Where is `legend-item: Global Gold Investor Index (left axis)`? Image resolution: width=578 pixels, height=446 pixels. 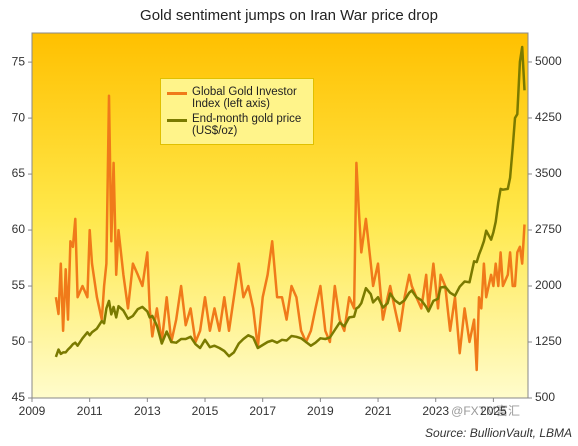 legend-item: Global Gold Investor Index (left axis) is located at coordinates (237, 98).